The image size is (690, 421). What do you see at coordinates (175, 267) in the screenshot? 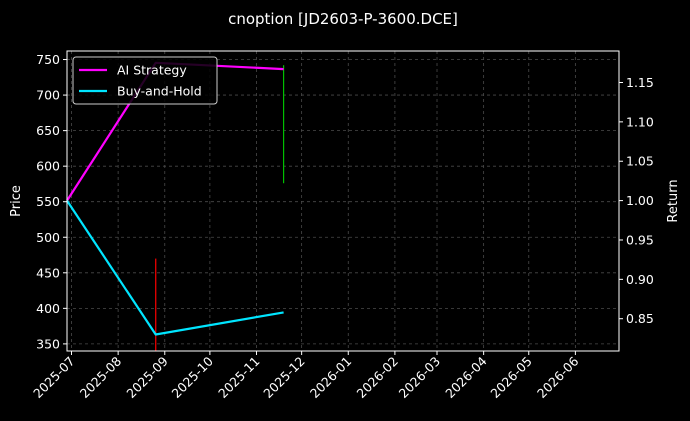
I see `series-line-buy-and-hold` at bounding box center [175, 267].